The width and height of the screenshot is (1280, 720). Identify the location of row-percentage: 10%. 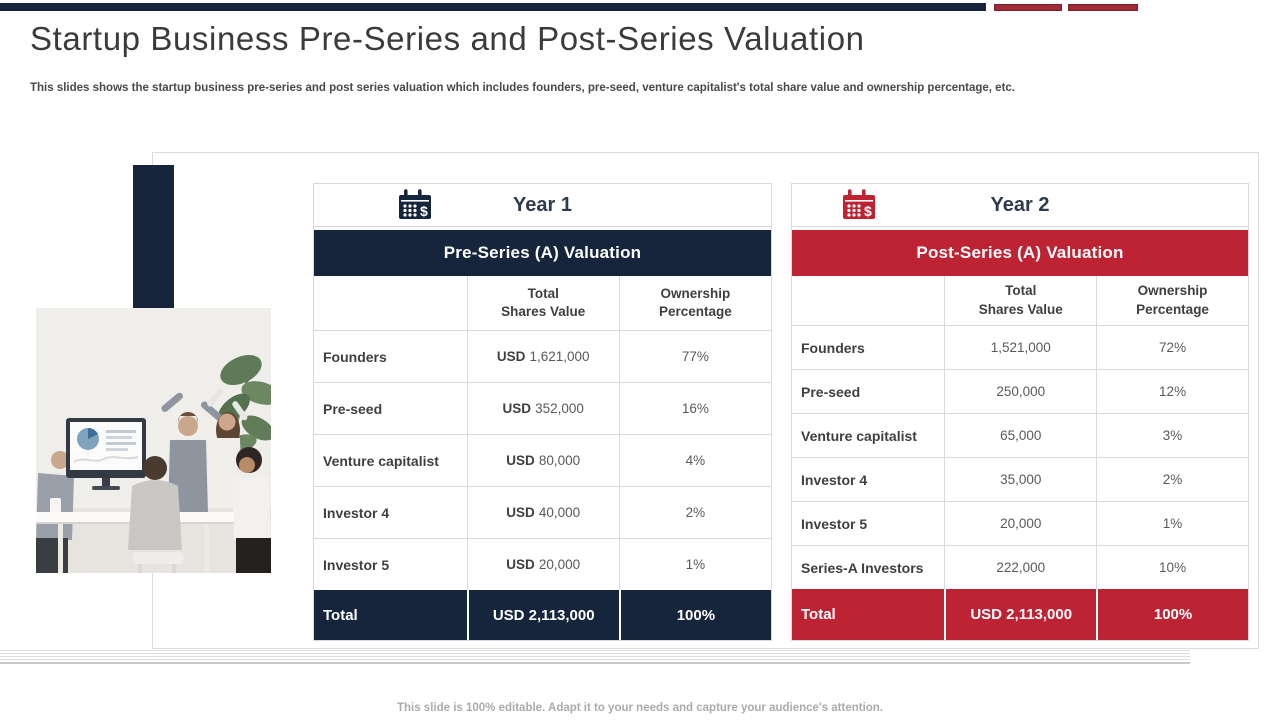
(1172, 567).